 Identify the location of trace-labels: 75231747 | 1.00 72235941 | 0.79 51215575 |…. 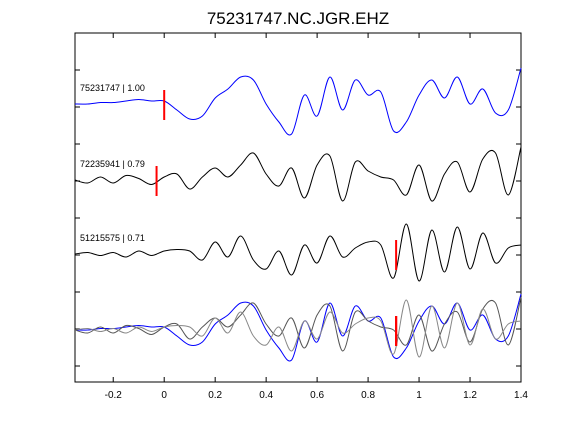
(112, 163).